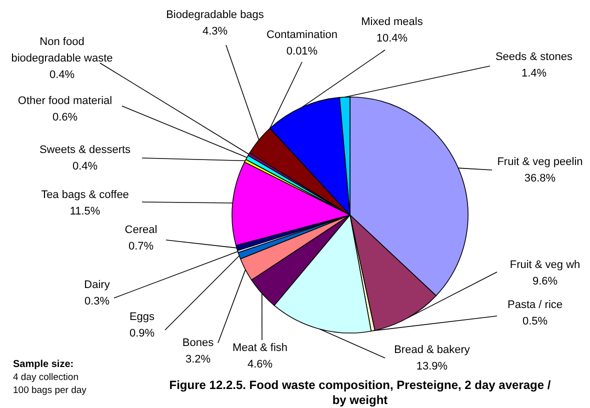 The height and width of the screenshot is (408, 590). Describe the element at coordinates (545, 282) in the screenshot. I see `data-label: 9.6%` at that location.